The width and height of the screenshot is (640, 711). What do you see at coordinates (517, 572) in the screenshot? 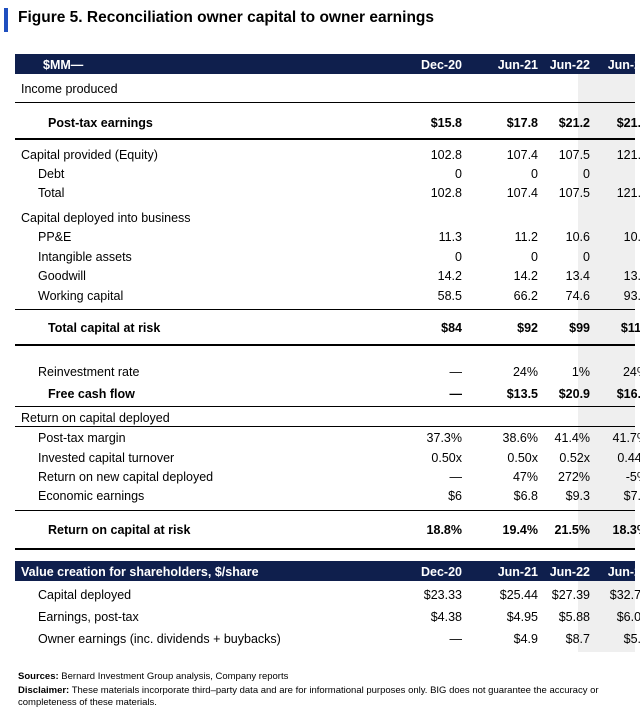
I see `value-header-col-2: Jun-21` at bounding box center [517, 572].